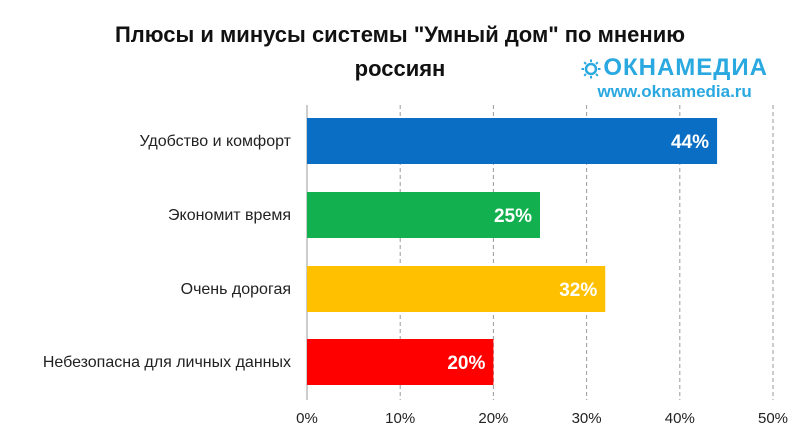  What do you see at coordinates (591, 69) in the screenshot?
I see `sun-icon` at bounding box center [591, 69].